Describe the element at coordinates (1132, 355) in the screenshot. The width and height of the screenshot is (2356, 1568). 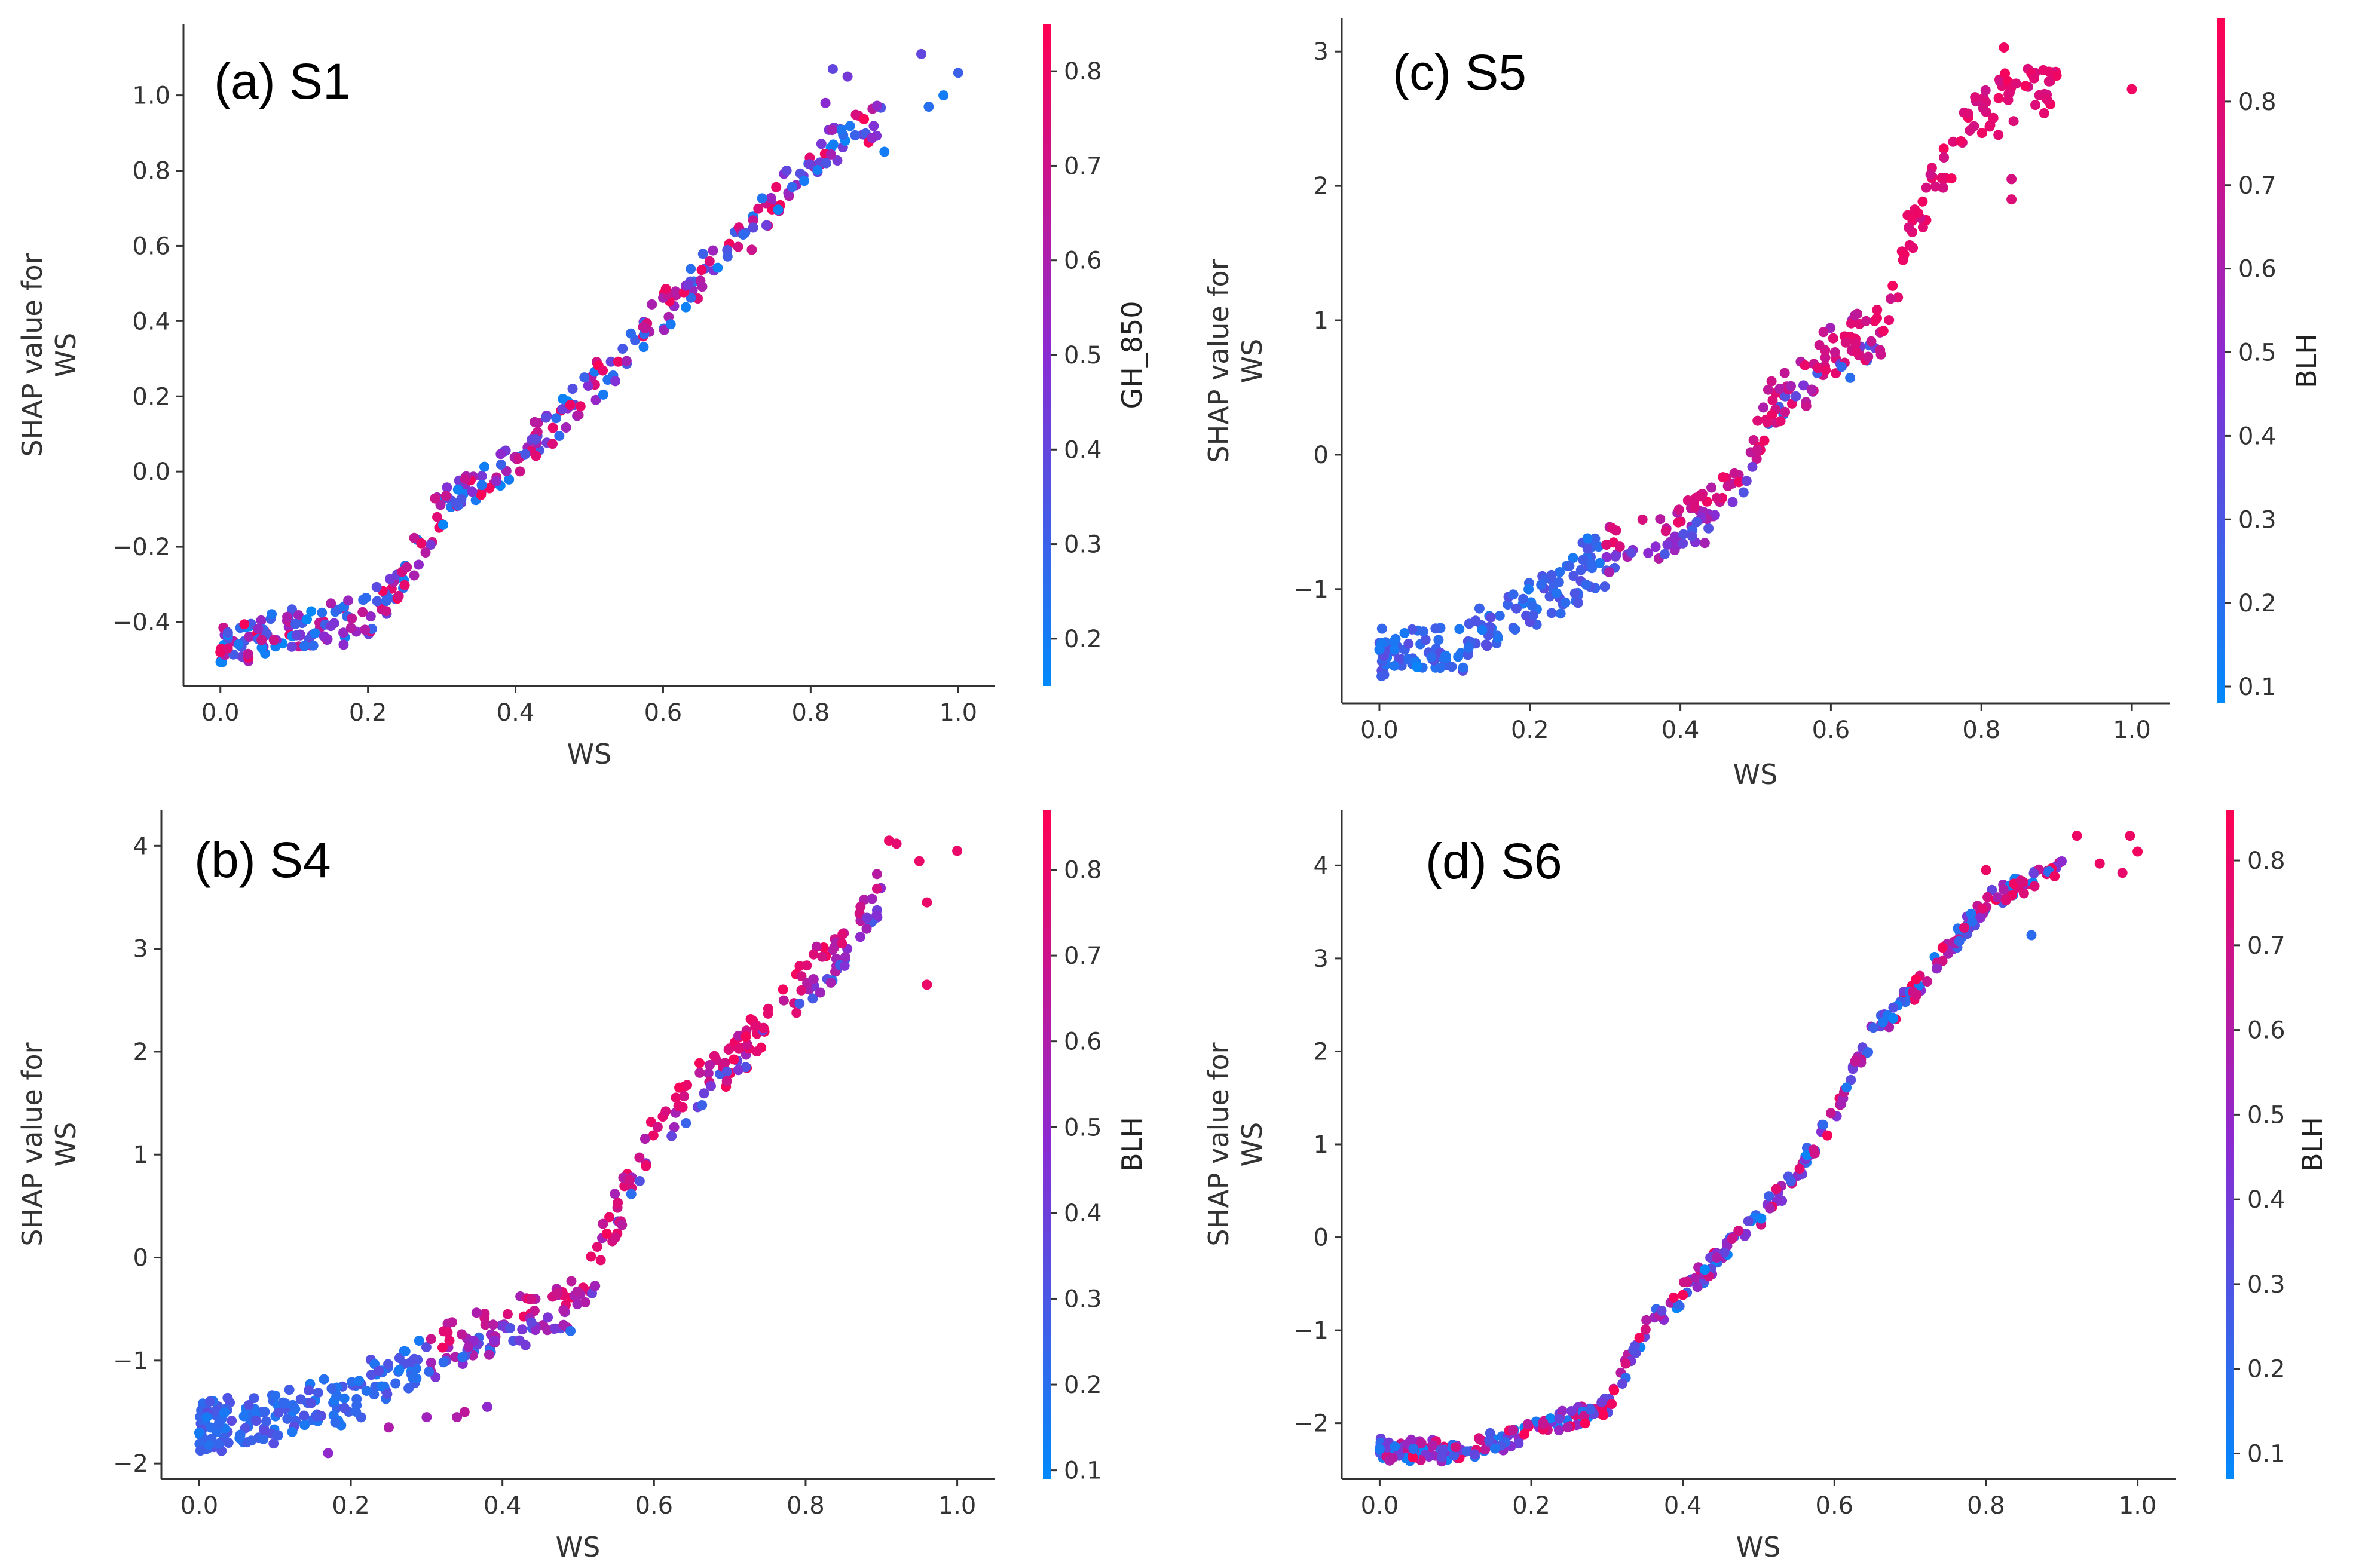
I see `colorbar-label: GH_850` at that location.